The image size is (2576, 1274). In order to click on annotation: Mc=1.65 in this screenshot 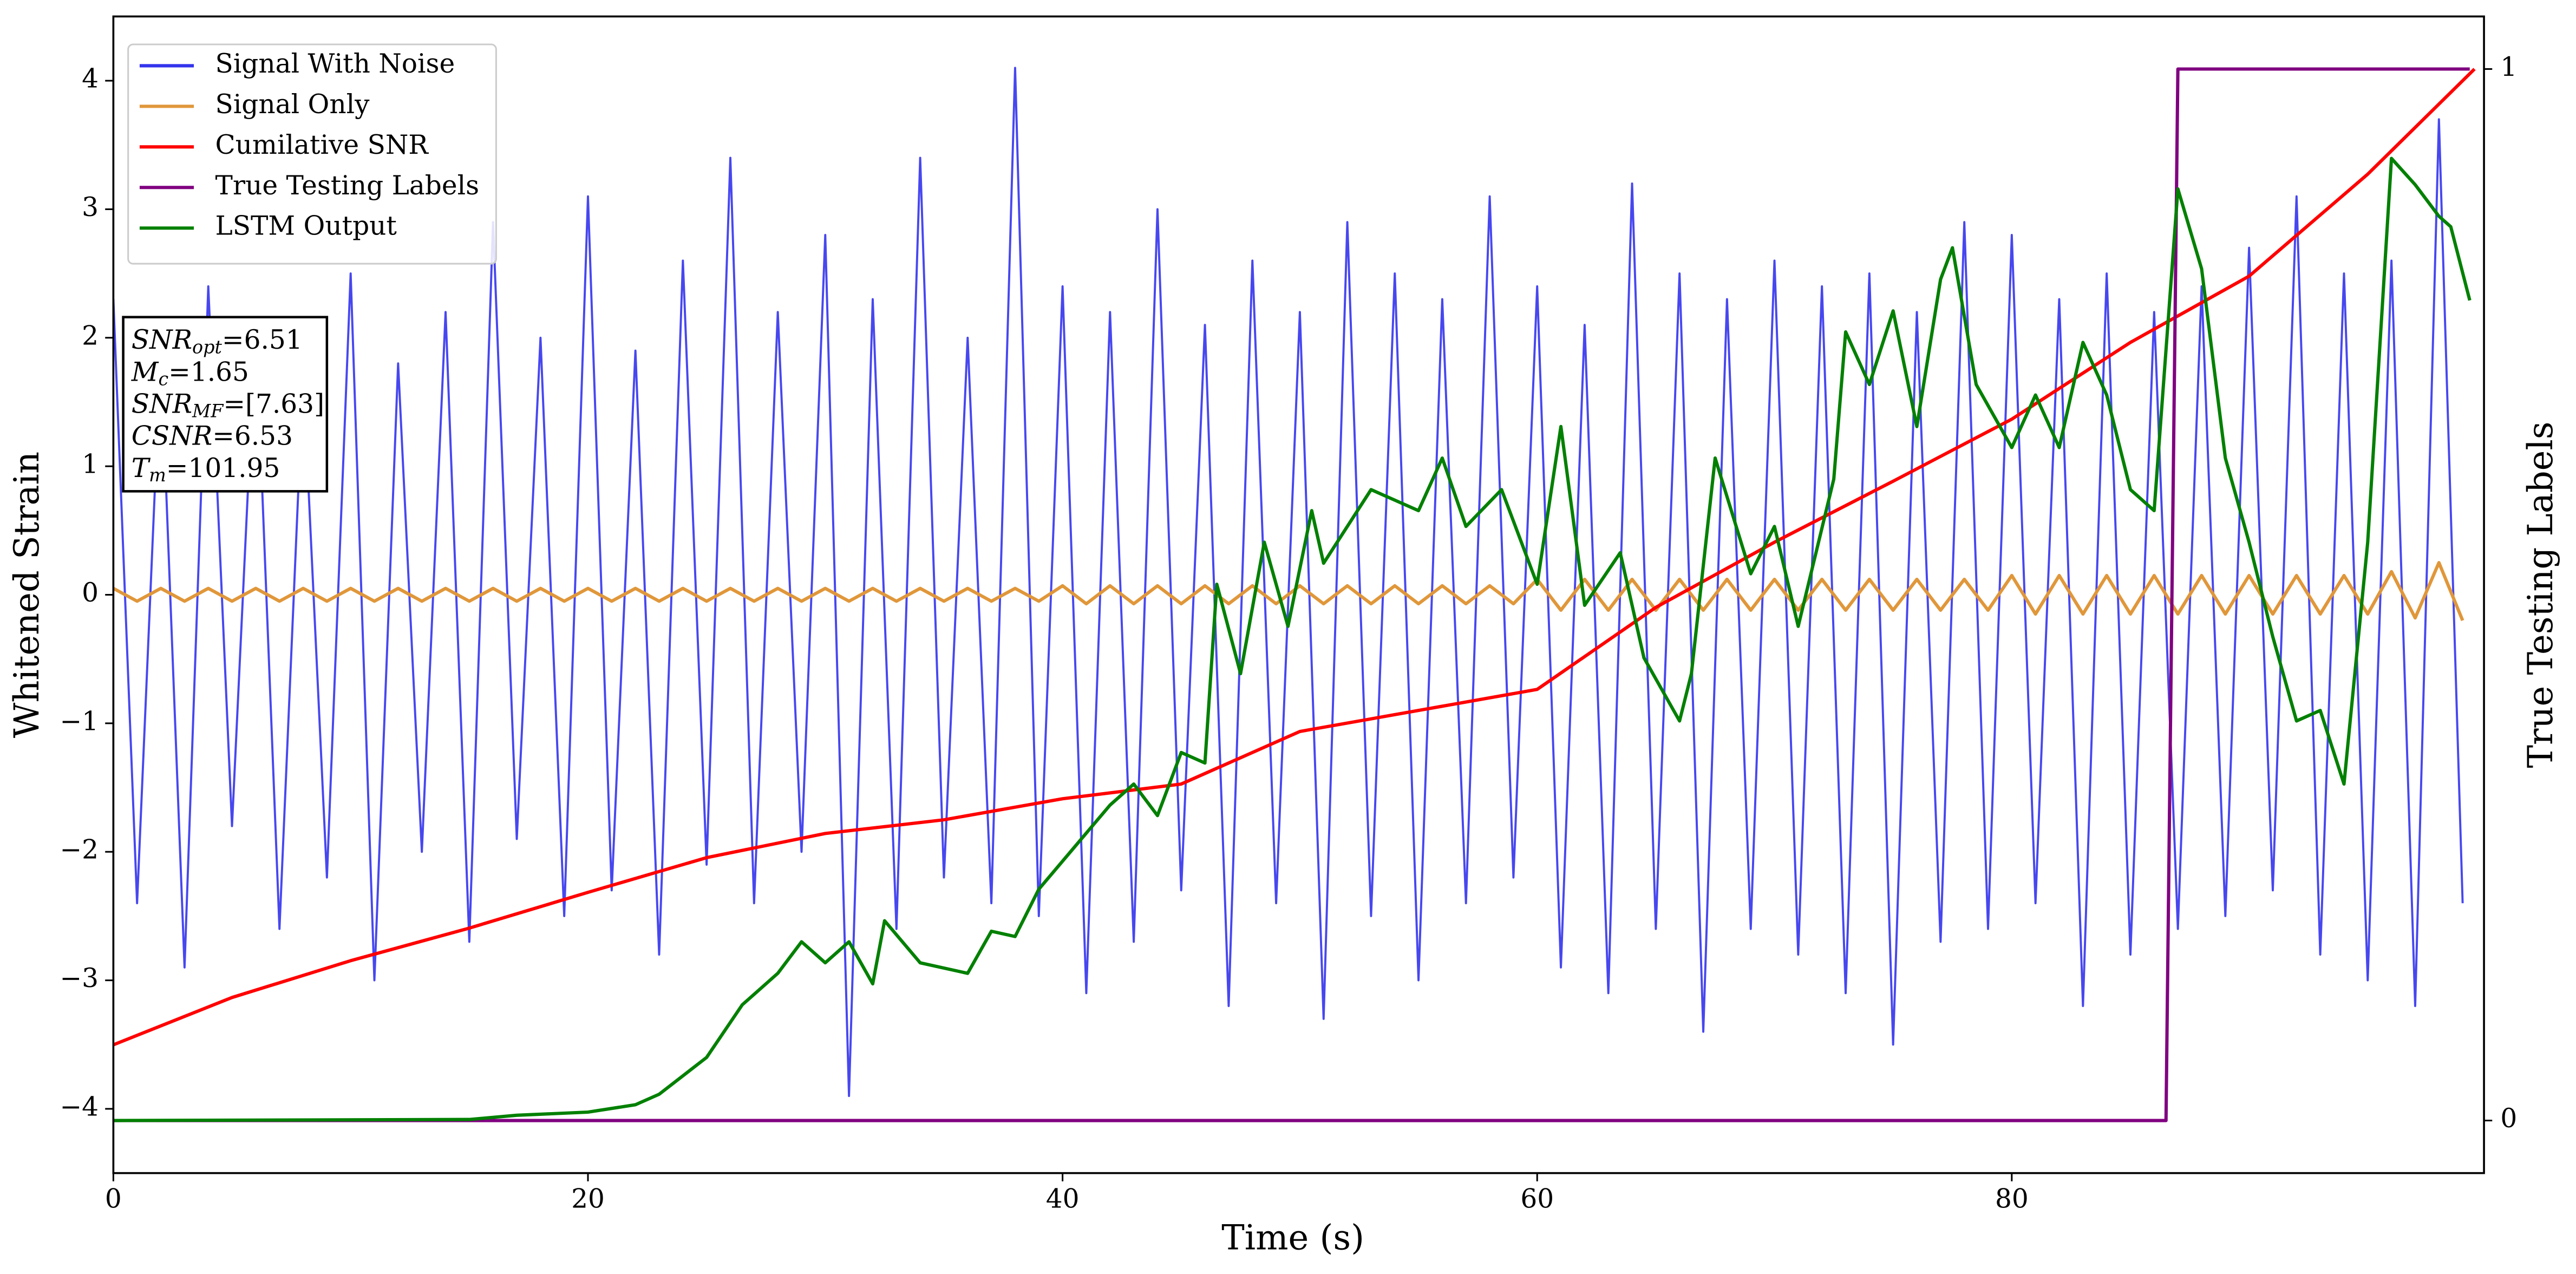, I will do `click(190, 373)`.